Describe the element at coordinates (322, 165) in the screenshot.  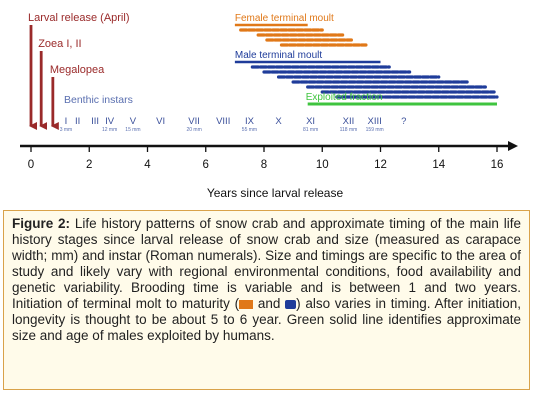
I see `tick-label: 10` at that location.